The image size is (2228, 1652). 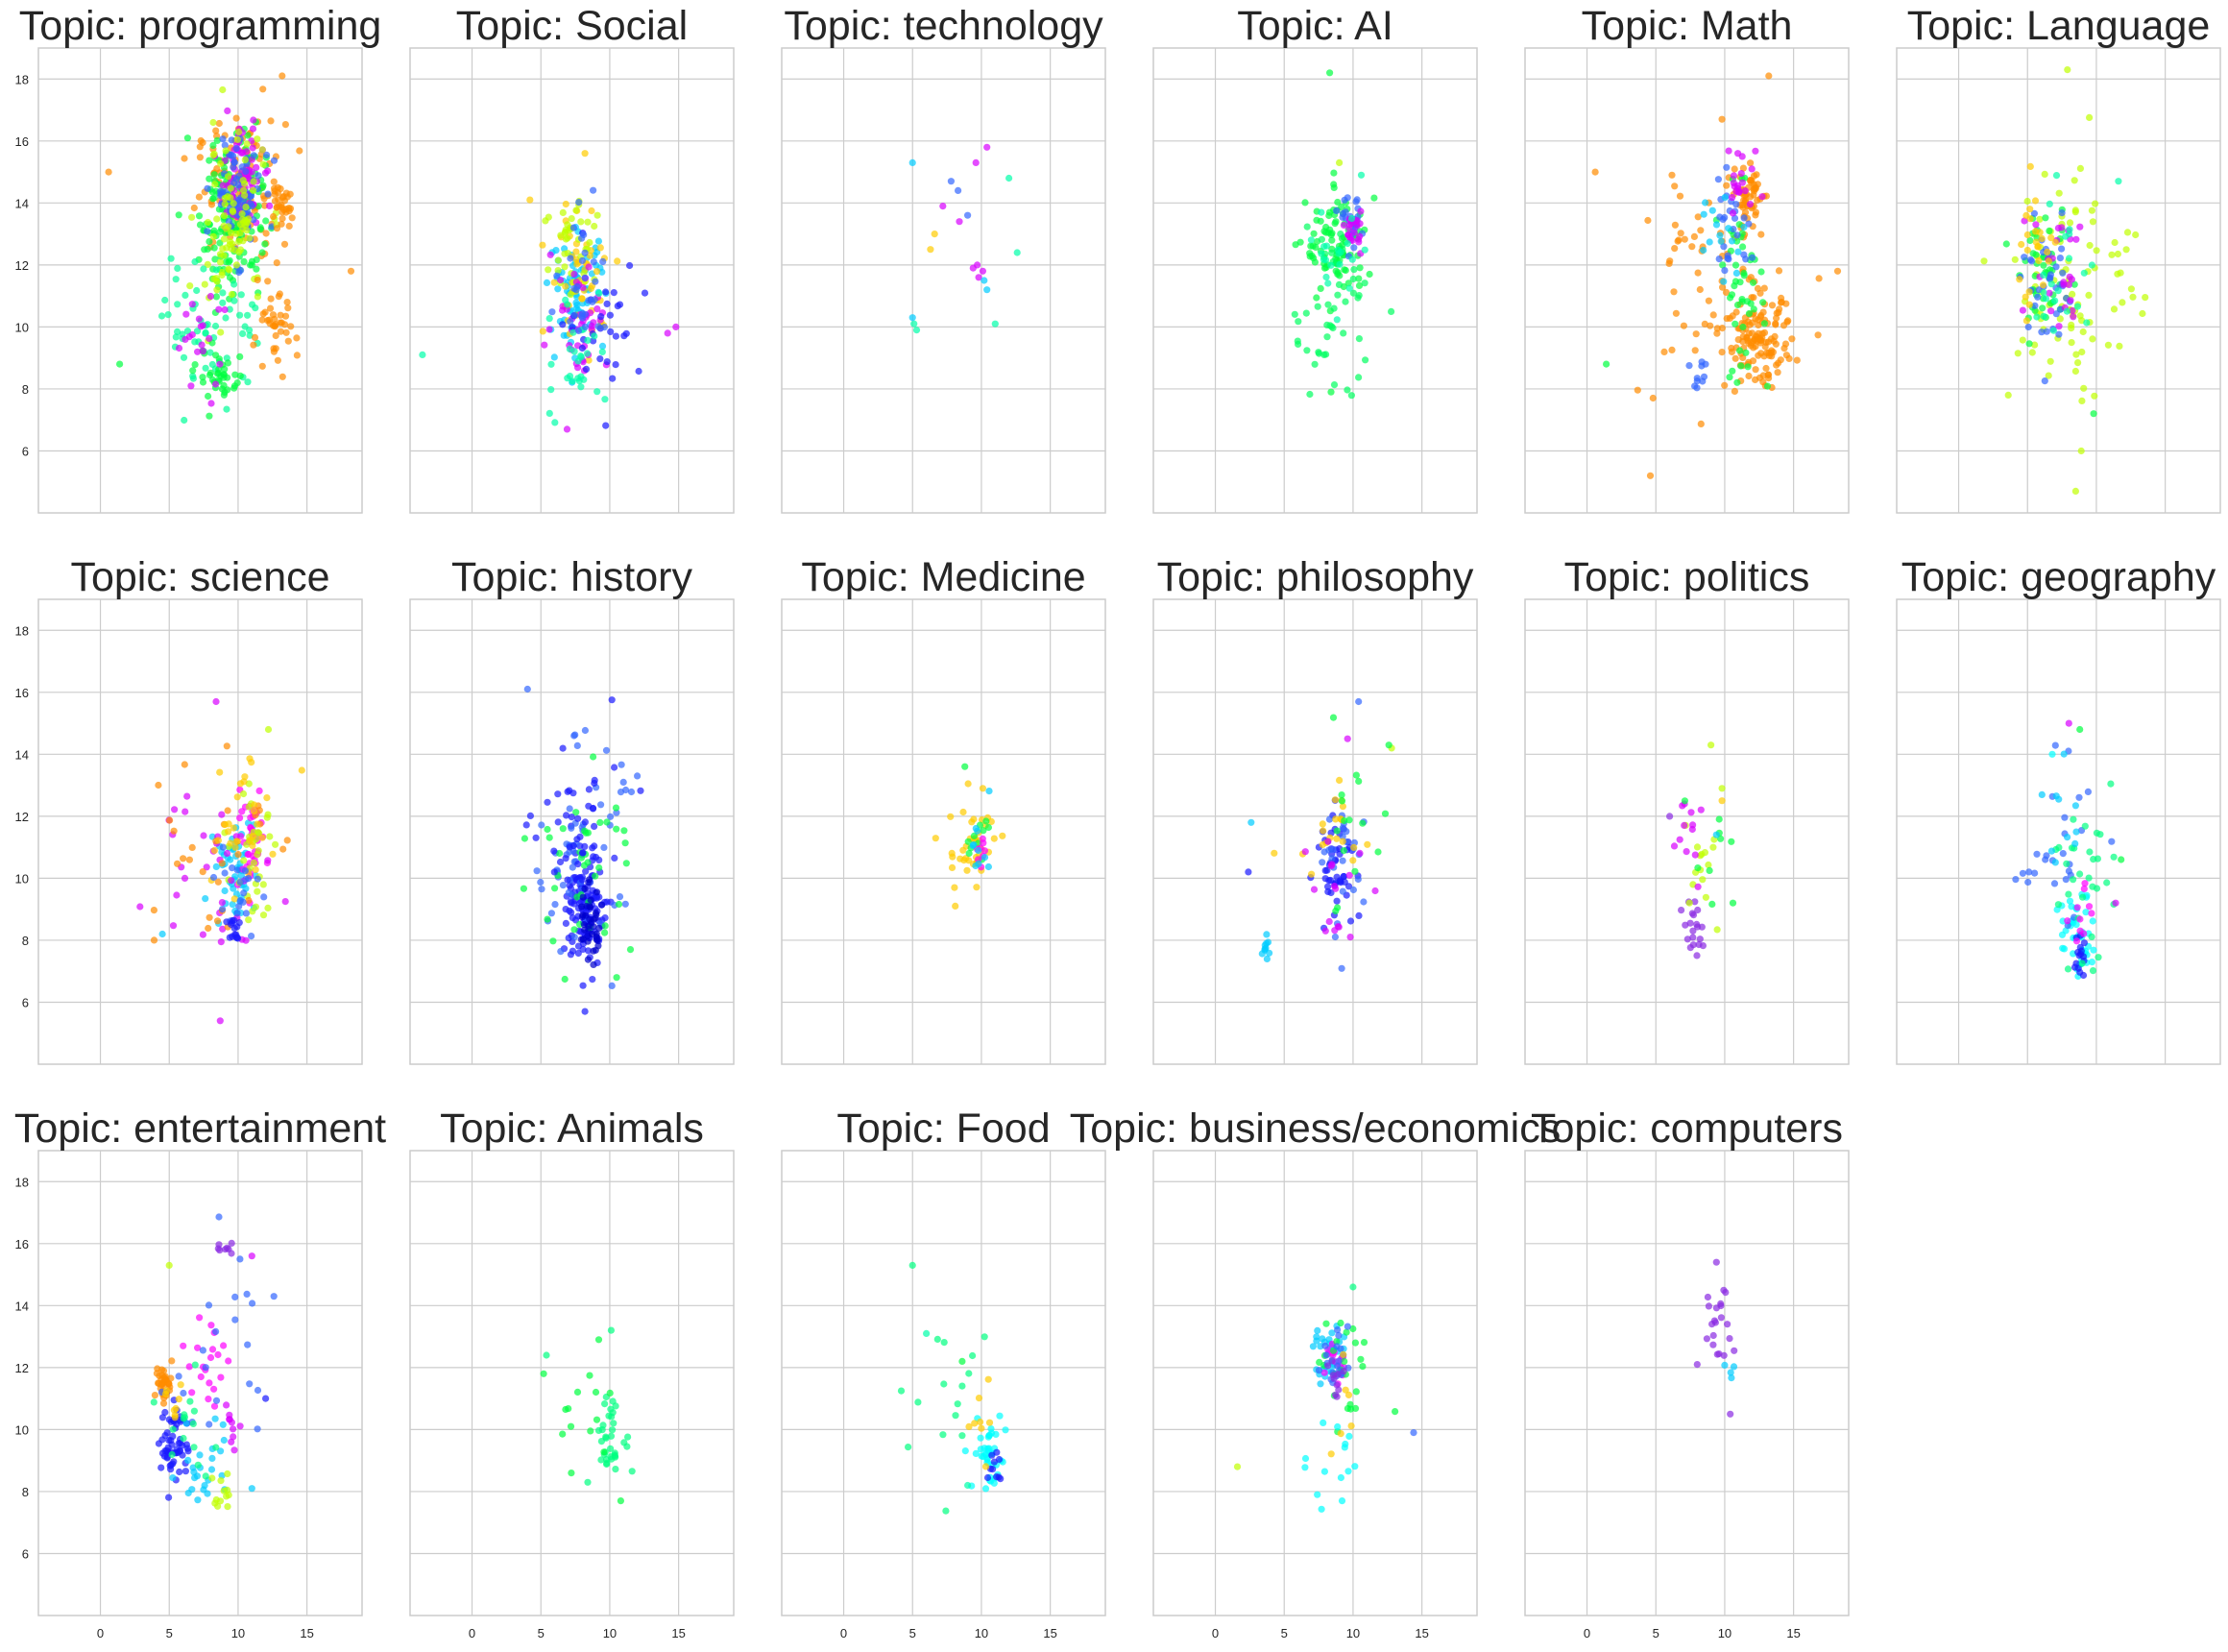 I want to click on panel-title: Topic: Medicine, so click(x=943, y=577).